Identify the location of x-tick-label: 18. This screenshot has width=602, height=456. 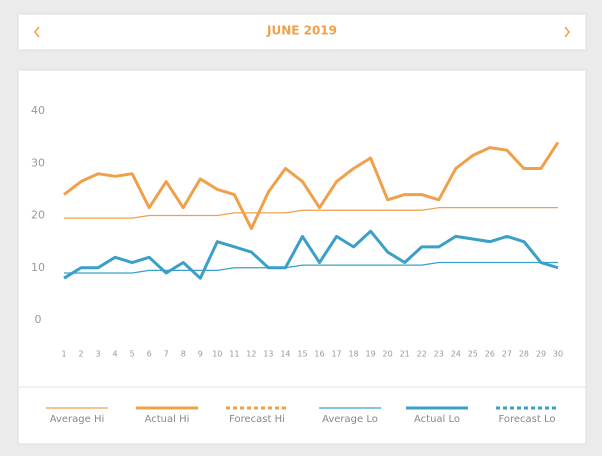
(353, 354).